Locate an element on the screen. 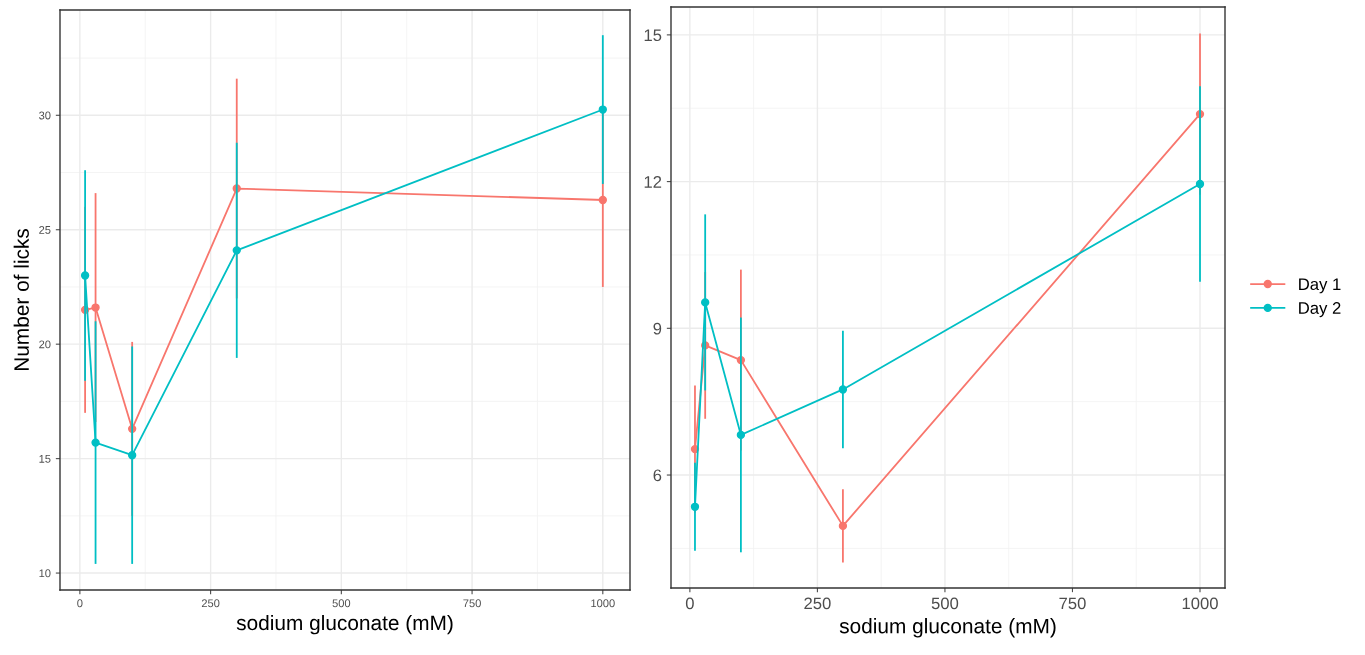  legend-label: Day 2 is located at coordinates (1320, 310).